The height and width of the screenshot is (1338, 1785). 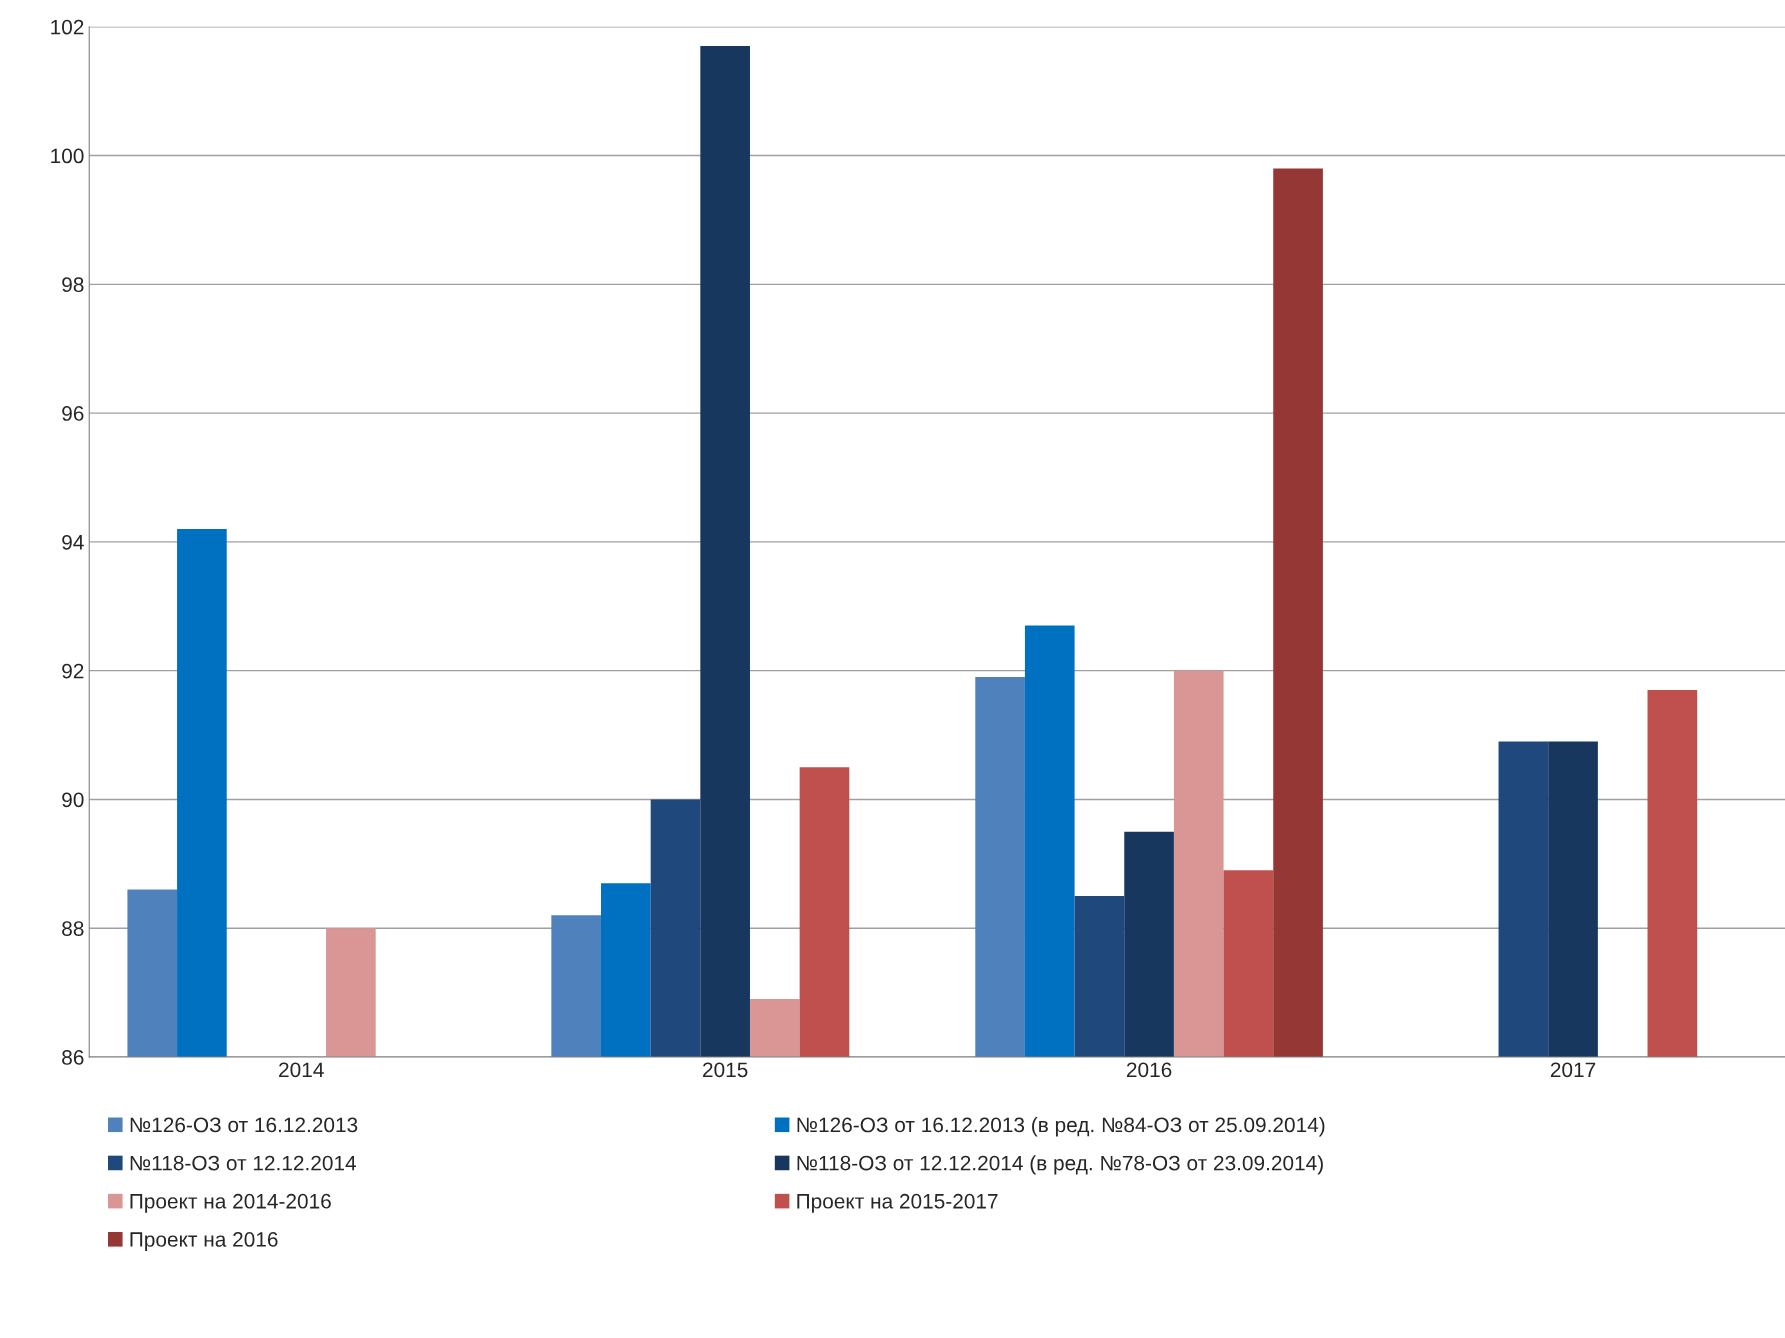 What do you see at coordinates (73, 542) in the screenshot?
I see `y-tick-label: 94` at bounding box center [73, 542].